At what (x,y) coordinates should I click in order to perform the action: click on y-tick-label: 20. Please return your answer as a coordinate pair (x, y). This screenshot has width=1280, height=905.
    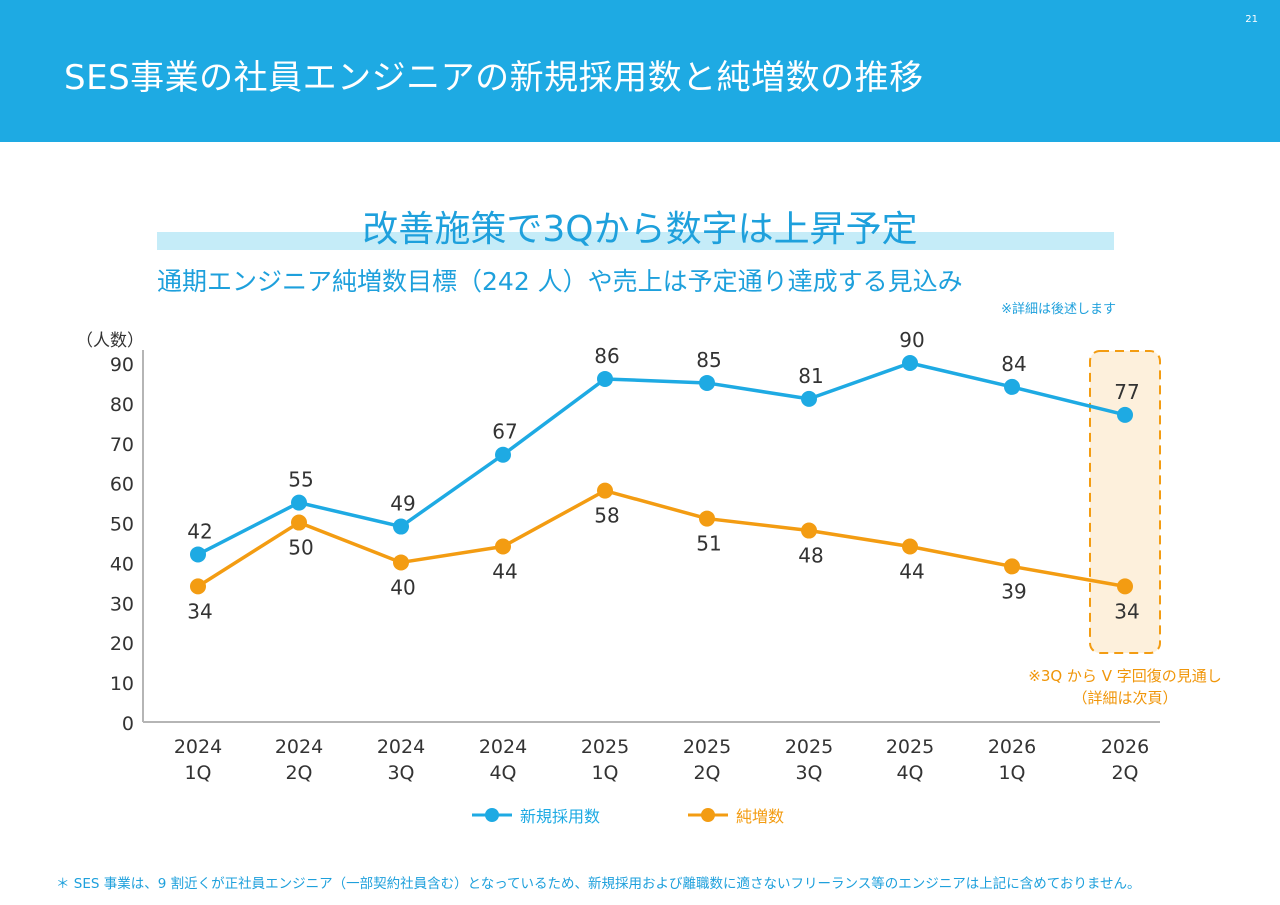
    Looking at the image, I should click on (122, 644).